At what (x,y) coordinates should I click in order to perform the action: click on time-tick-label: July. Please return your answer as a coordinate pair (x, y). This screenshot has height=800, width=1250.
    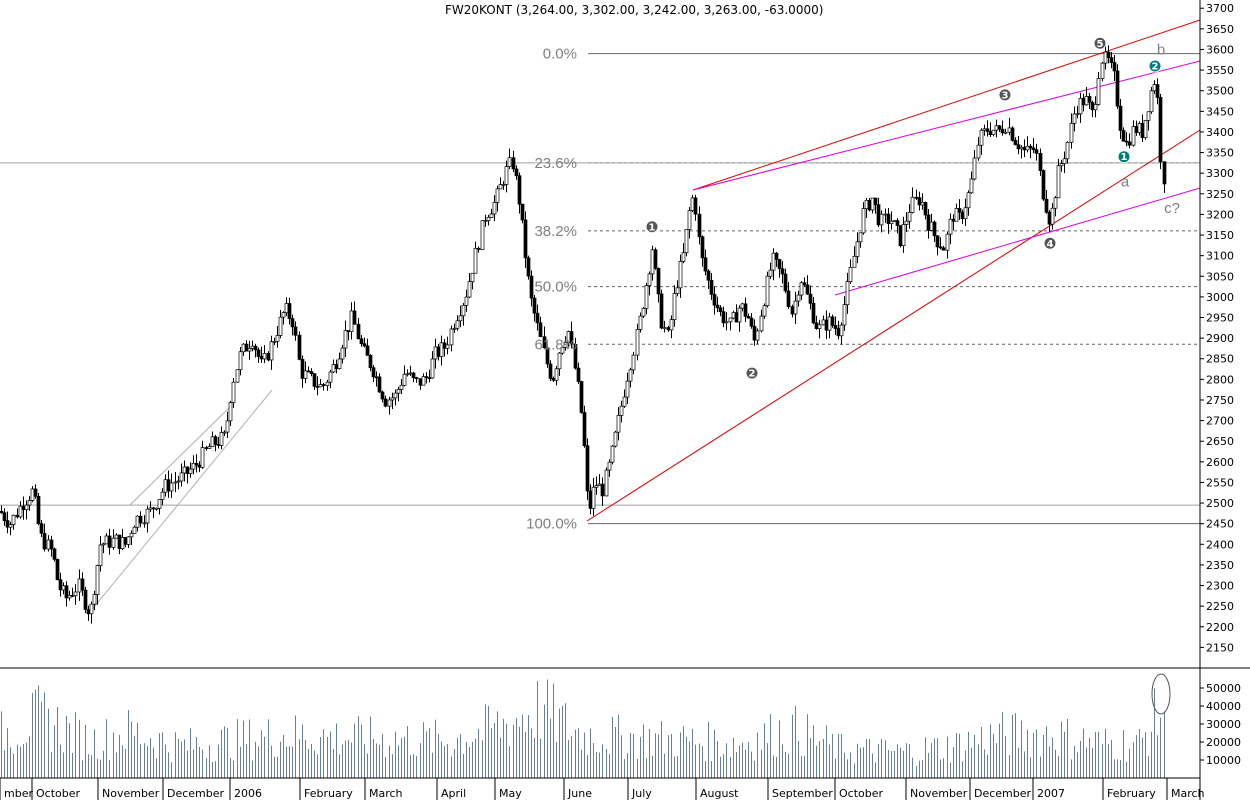
    Looking at the image, I should click on (641, 793).